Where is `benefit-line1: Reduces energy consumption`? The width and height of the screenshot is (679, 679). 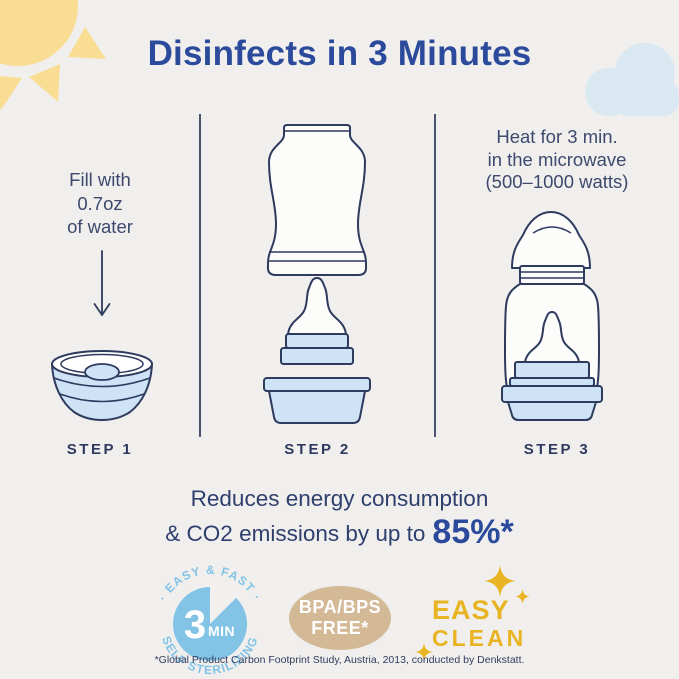 benefit-line1: Reduces energy consumption is located at coordinates (339, 498).